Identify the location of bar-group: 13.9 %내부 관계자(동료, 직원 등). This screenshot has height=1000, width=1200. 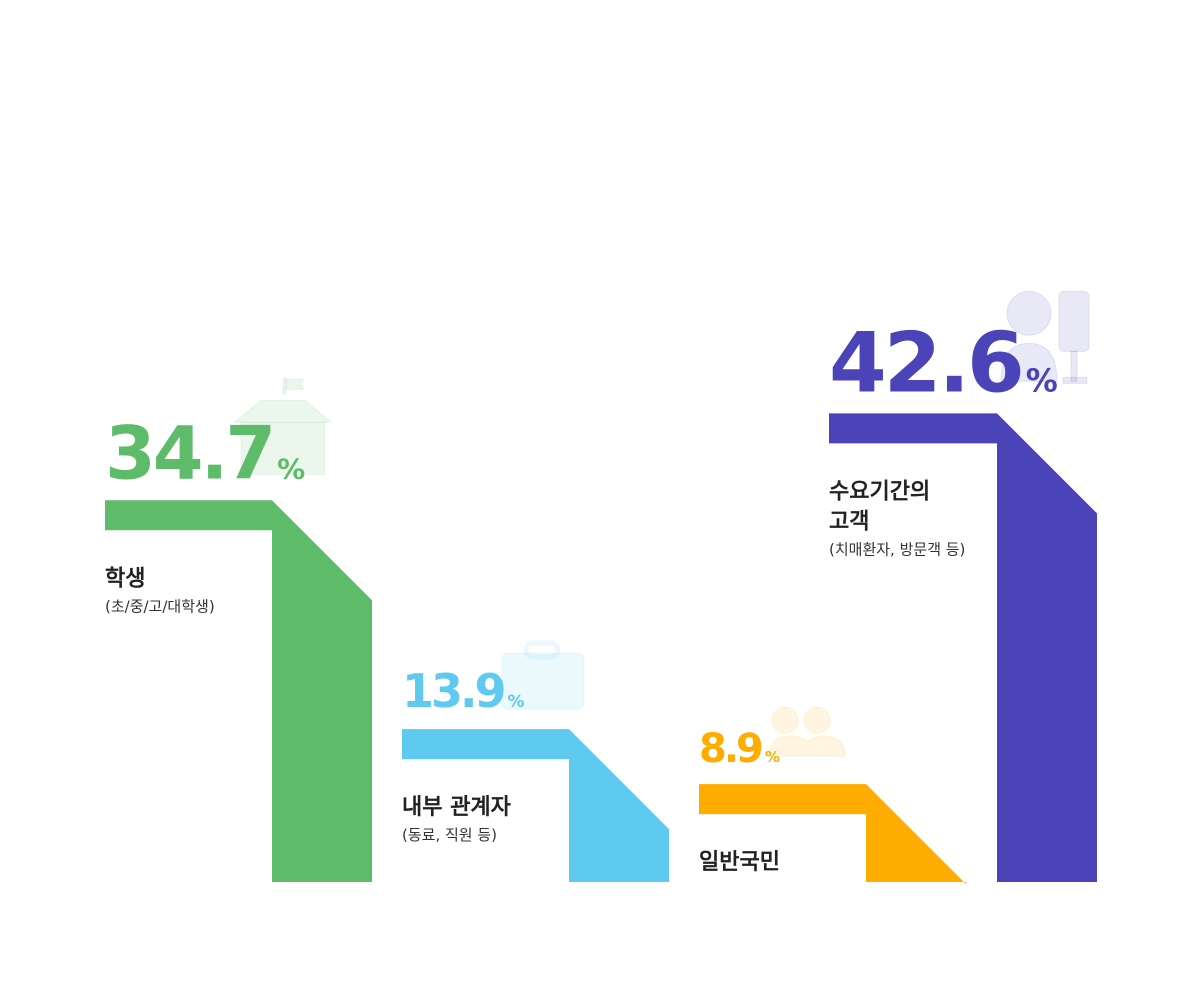
(535, 762).